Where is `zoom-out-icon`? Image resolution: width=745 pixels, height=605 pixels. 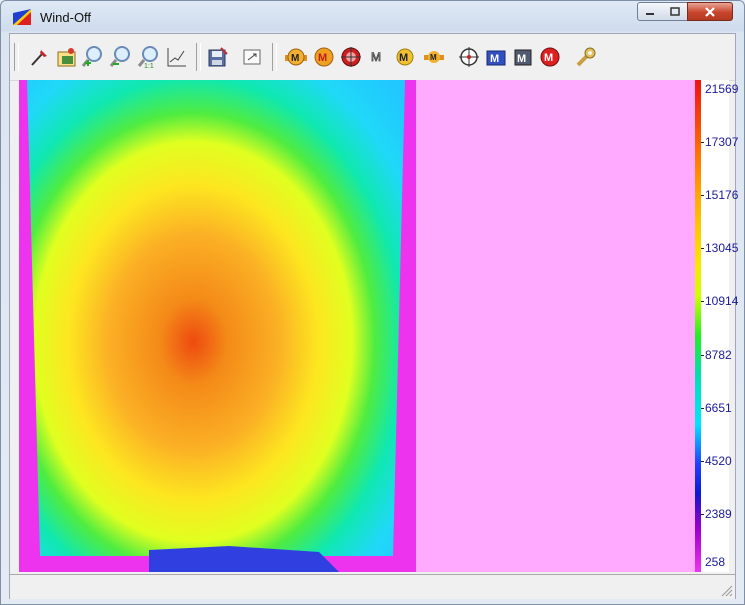
zoom-out-icon is located at coordinates (119, 56).